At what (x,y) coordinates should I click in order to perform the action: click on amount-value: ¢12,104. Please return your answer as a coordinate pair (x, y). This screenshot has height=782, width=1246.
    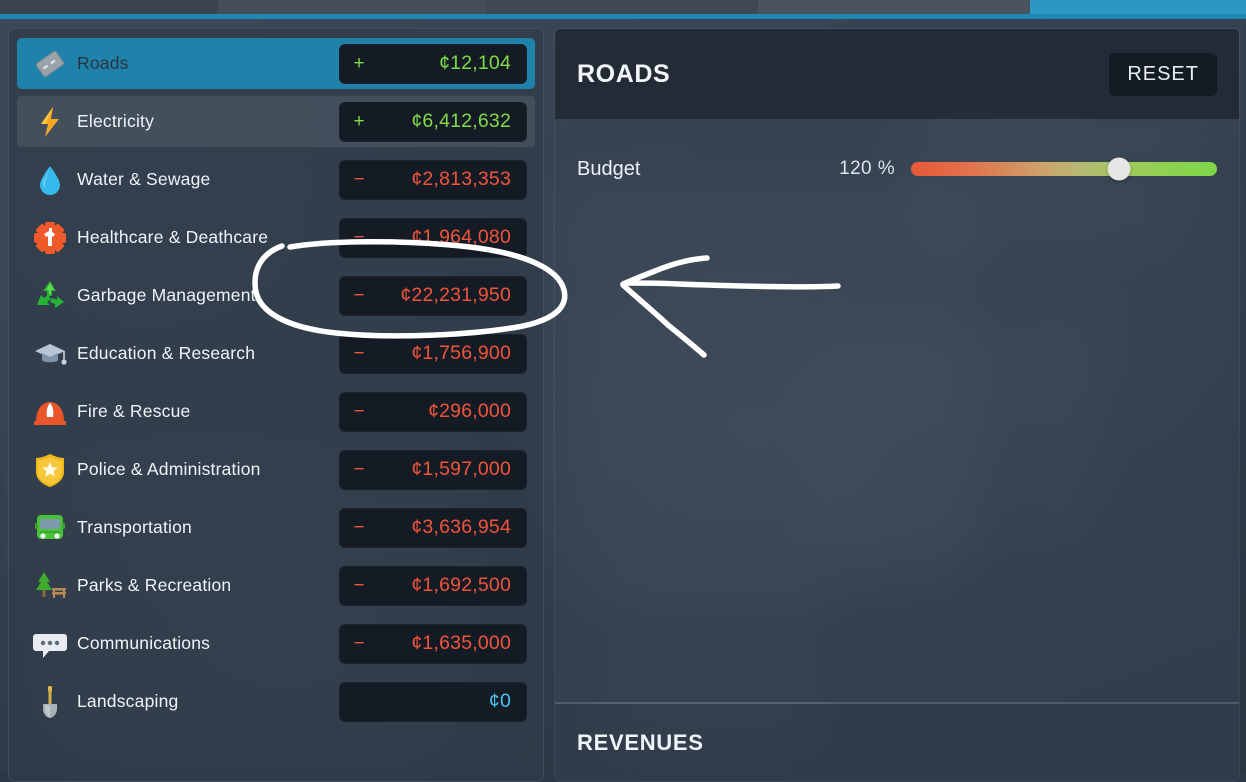
    Looking at the image, I should click on (475, 63).